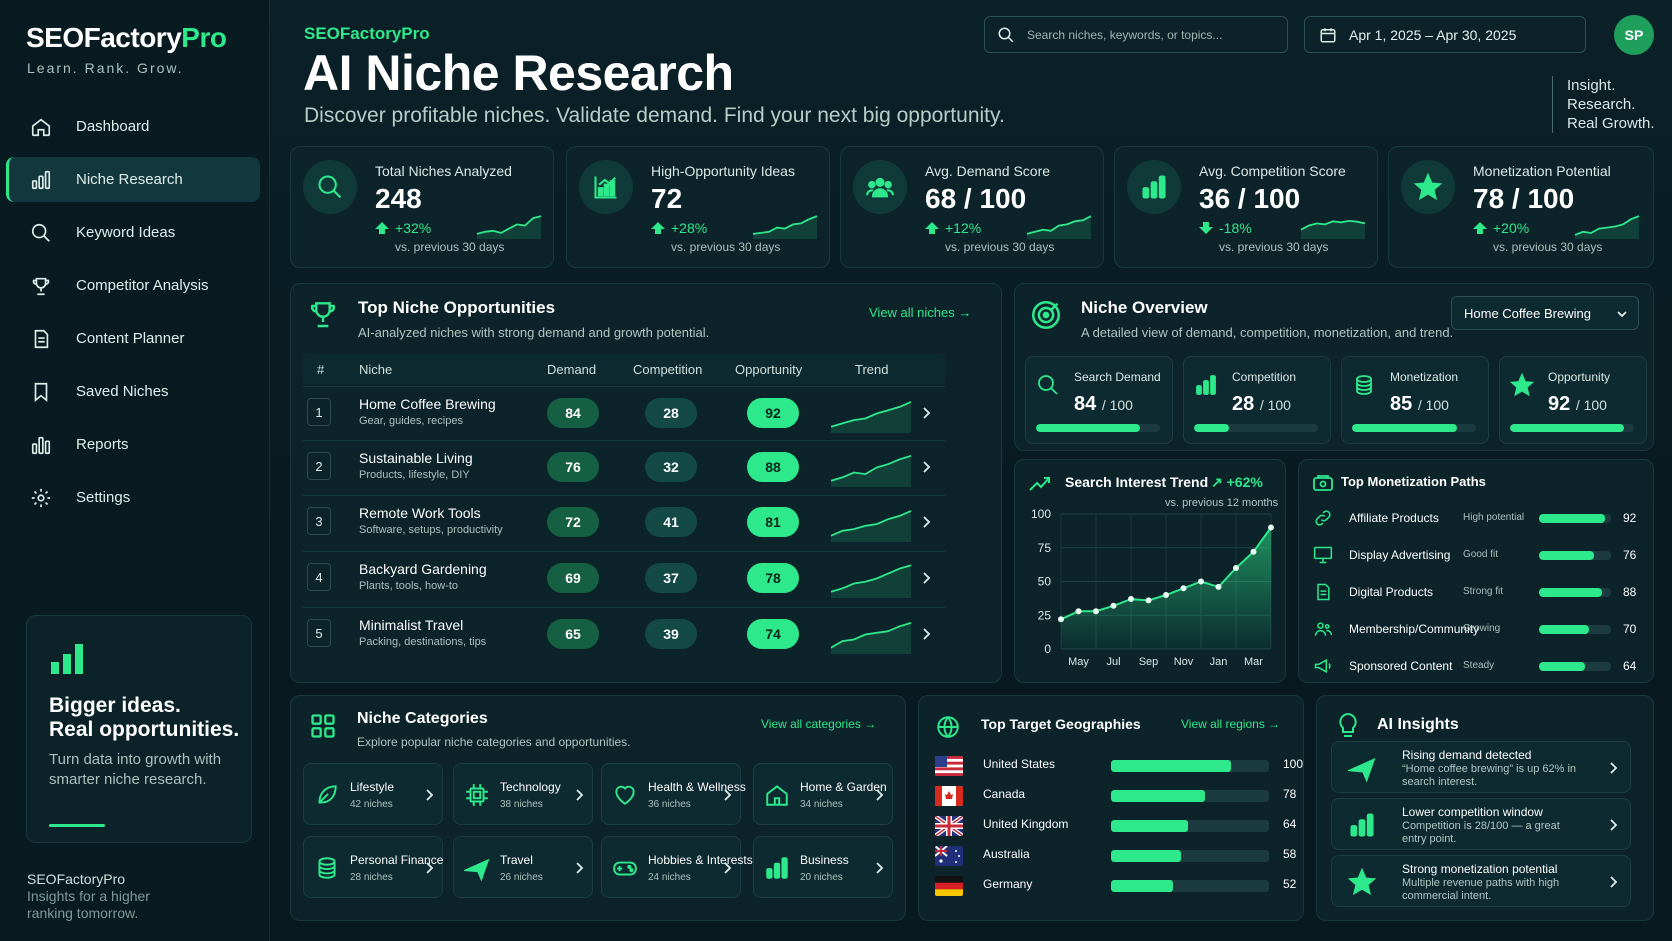 The width and height of the screenshot is (1672, 941). What do you see at coordinates (1115, 796) in the screenshot?
I see `geo-row: Canada 78` at bounding box center [1115, 796].